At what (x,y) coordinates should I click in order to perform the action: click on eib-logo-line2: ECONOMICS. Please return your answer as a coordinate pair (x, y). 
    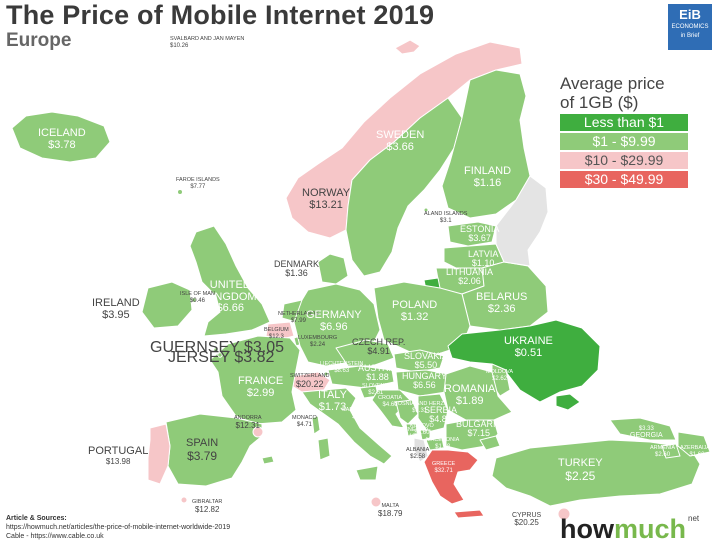
    Looking at the image, I should click on (690, 27).